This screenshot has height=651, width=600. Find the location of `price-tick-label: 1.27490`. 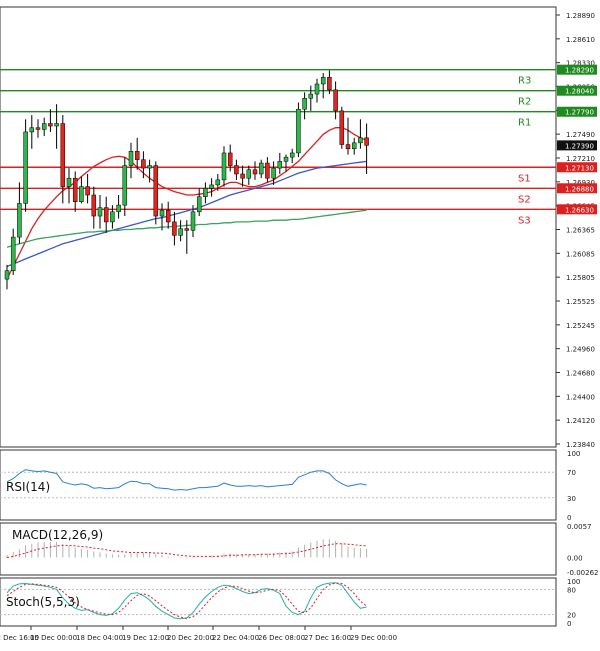

price-tick-label: 1.27490 is located at coordinates (580, 135).